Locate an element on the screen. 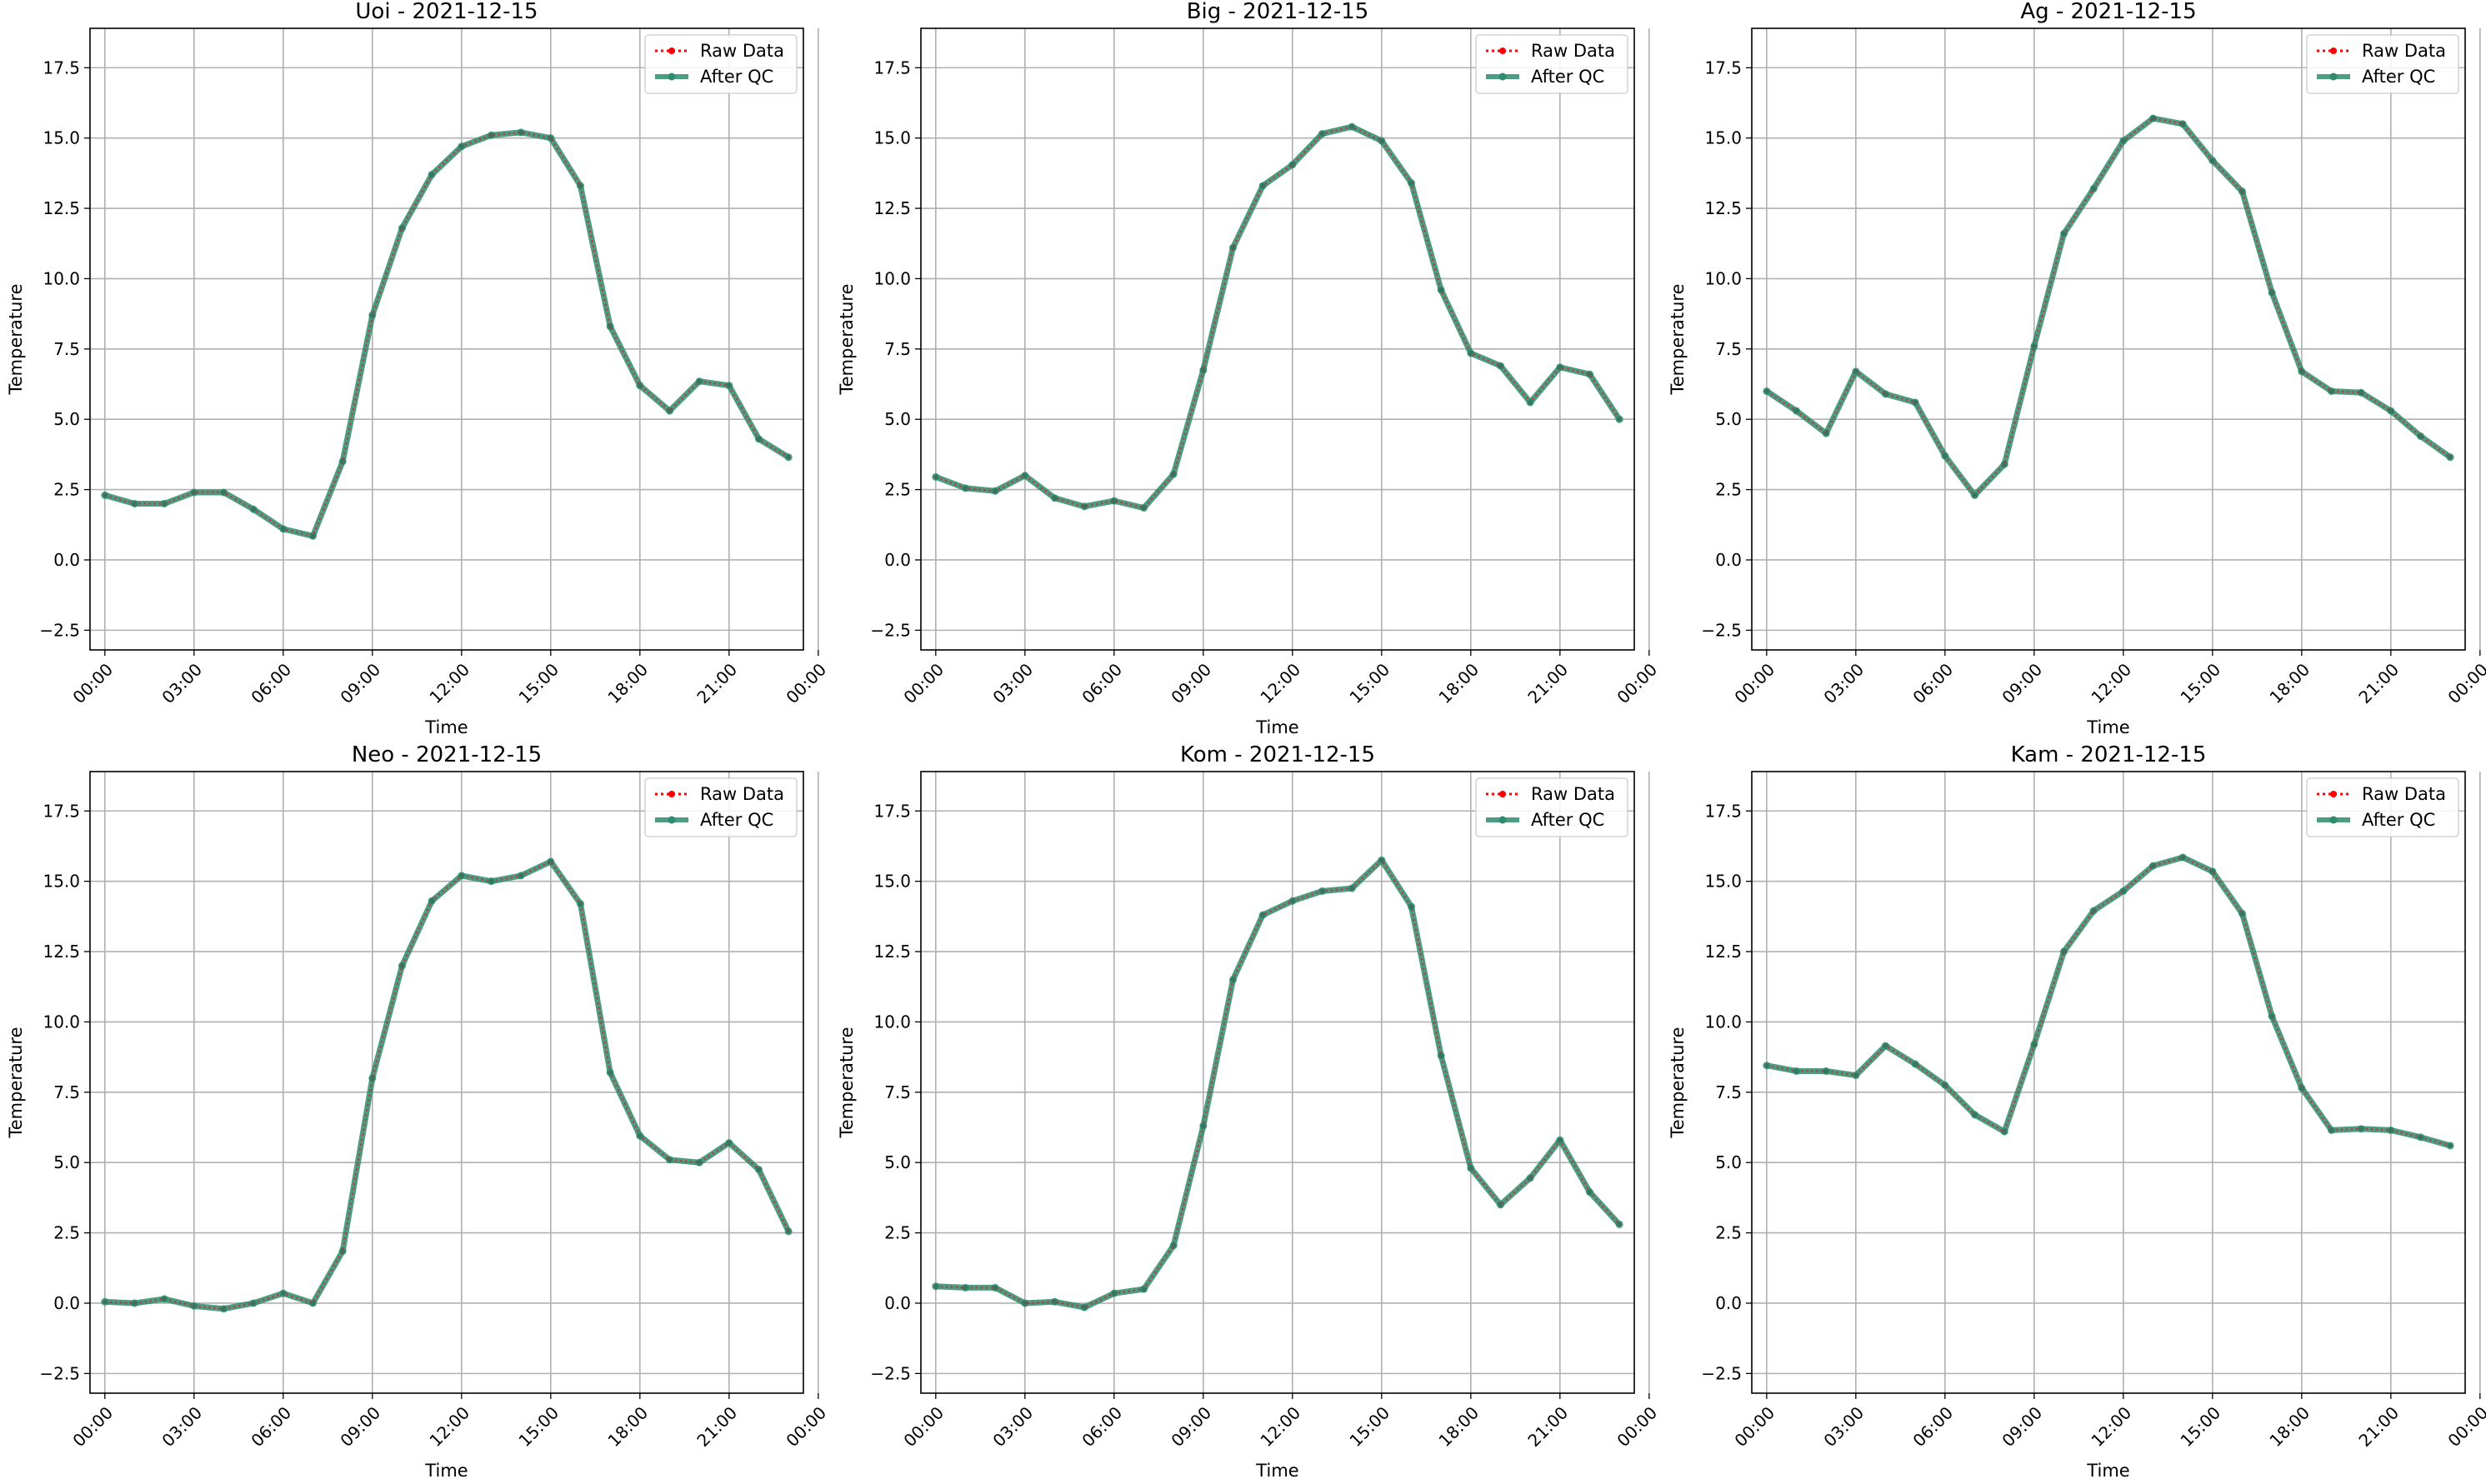 This screenshot has height=1484, width=2486. legend: Raw Data After QC is located at coordinates (1551, 807).